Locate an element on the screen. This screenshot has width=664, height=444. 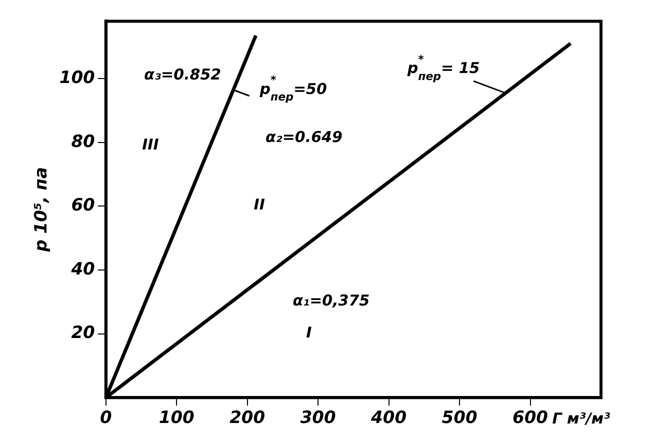
x-tick-label: 200 is located at coordinates (248, 418).